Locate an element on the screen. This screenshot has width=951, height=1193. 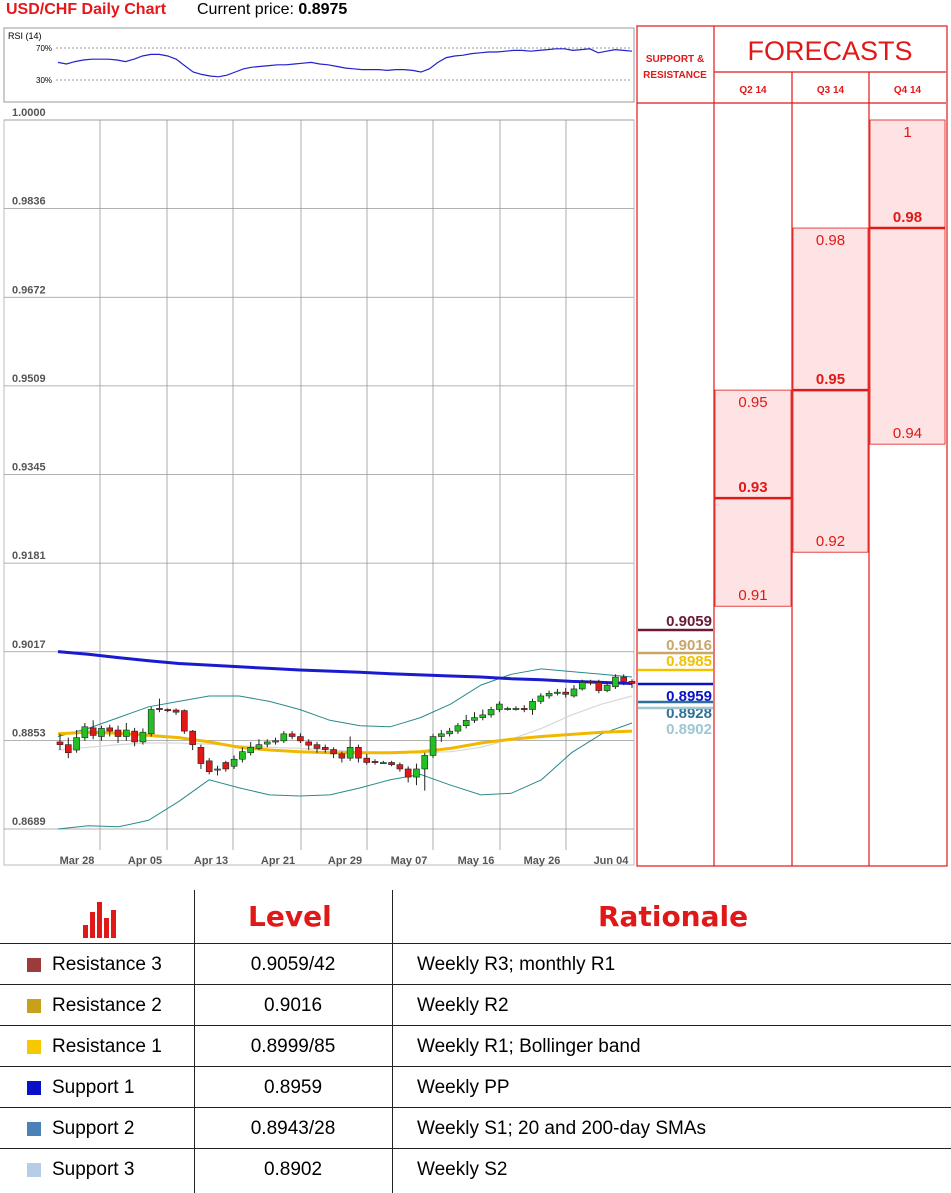
level-name: Support 3 is located at coordinates (93, 1169).